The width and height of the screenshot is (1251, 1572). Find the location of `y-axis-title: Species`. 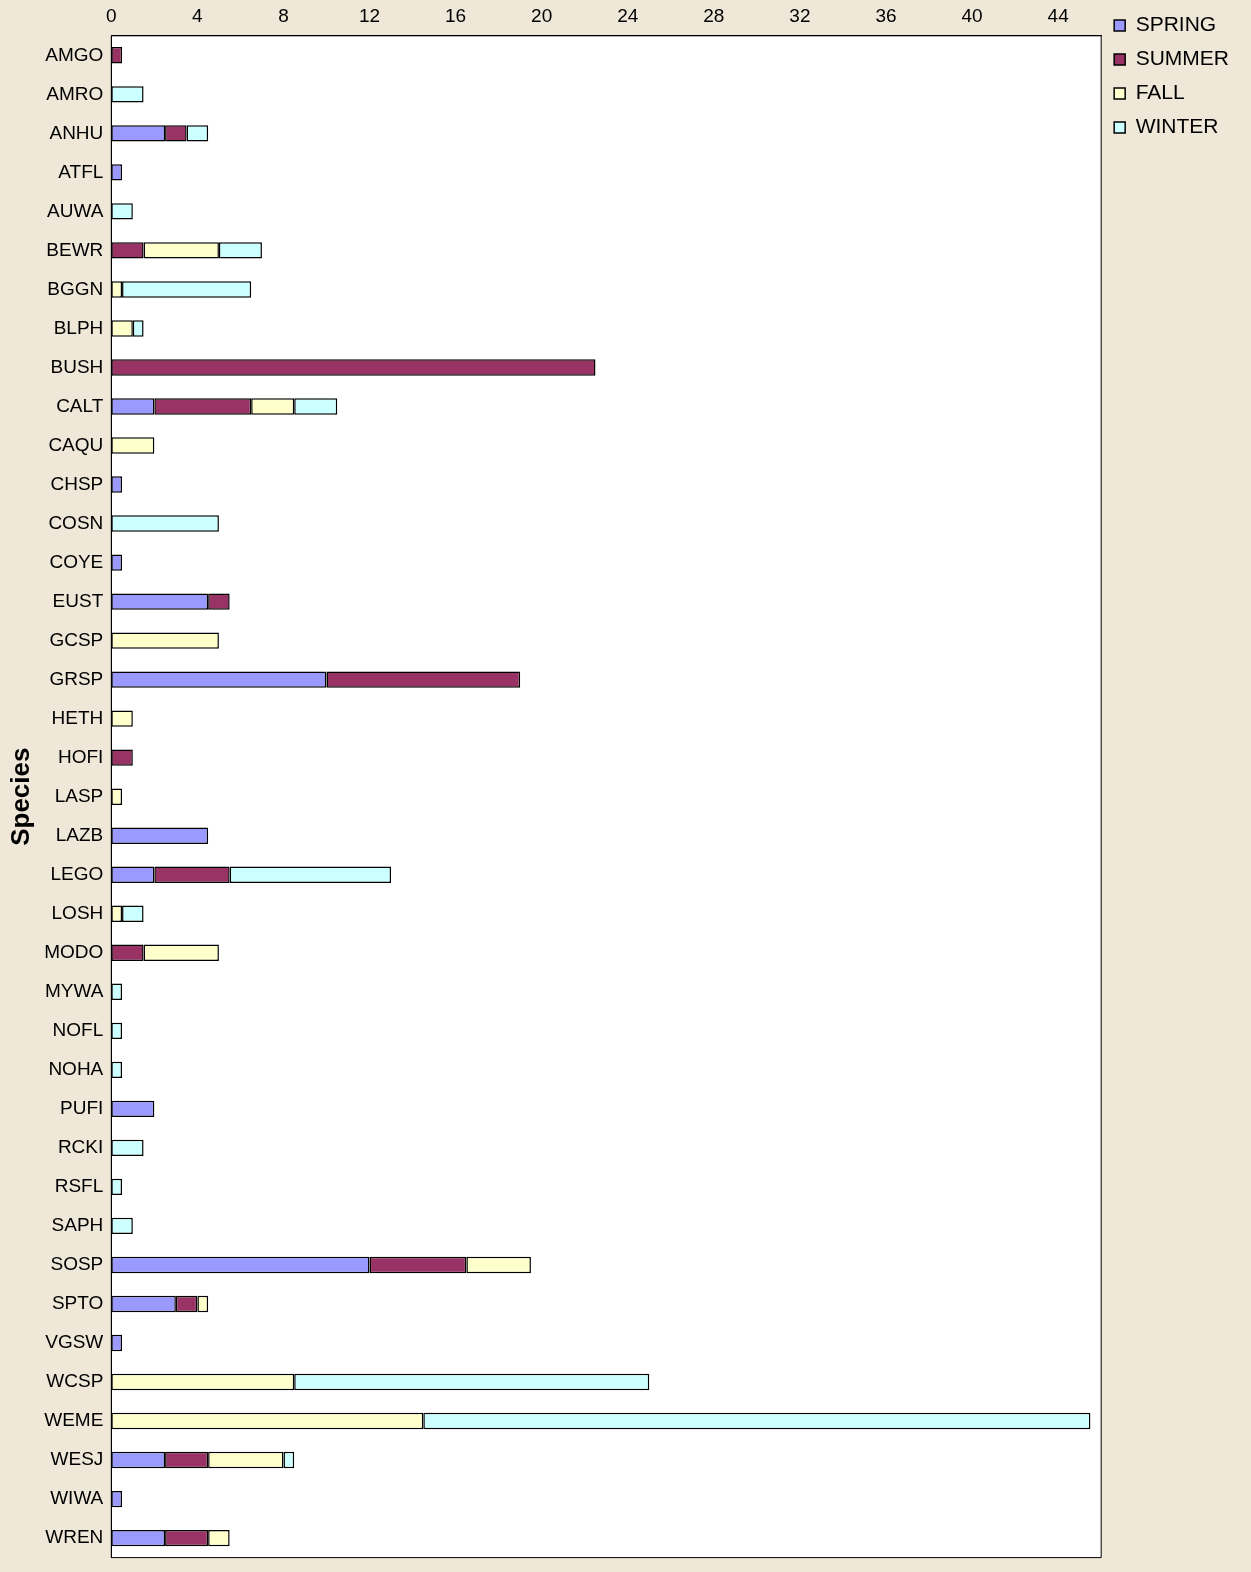

y-axis-title: Species is located at coordinates (19, 796).